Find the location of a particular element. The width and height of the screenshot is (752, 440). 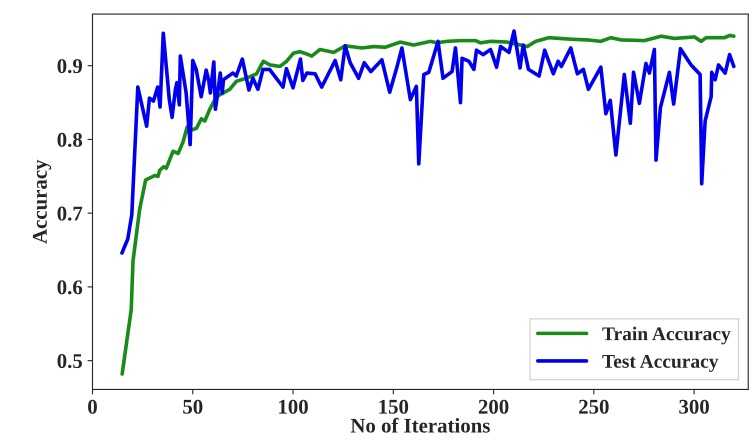

y-tick-label: 0.5 is located at coordinates (70, 361).